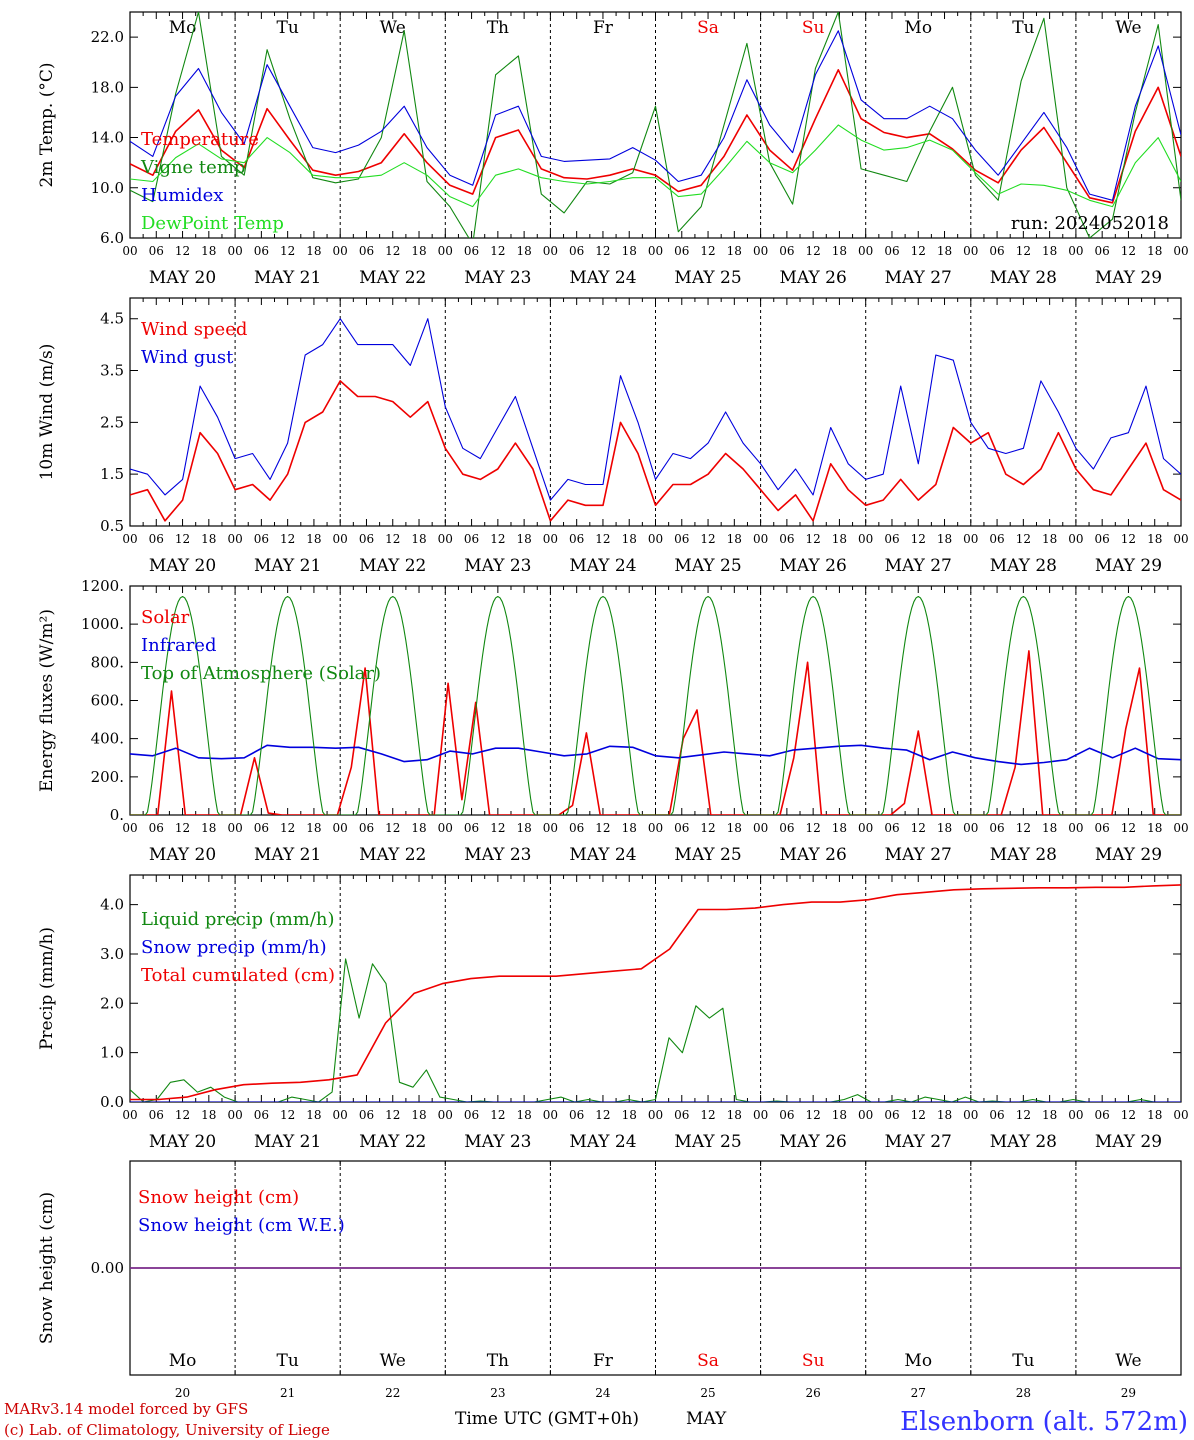 The width and height of the screenshot is (1194, 1440). What do you see at coordinates (112, 1053) in the screenshot?
I see `y-tick-label: 1.0` at bounding box center [112, 1053].